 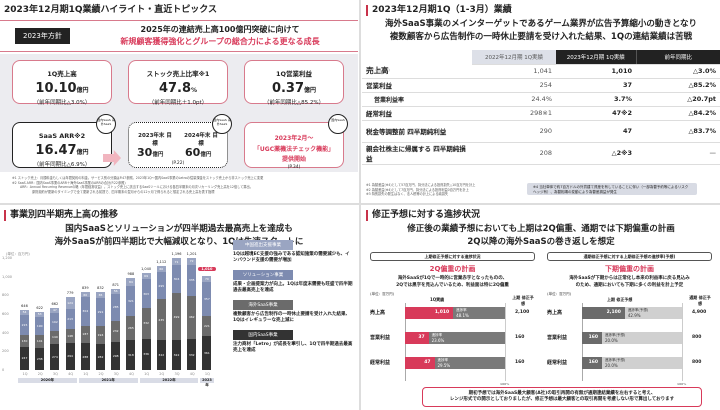 I want to click on kpi-sub: （前年同期比△6.9%）, so click(x=62, y=165).